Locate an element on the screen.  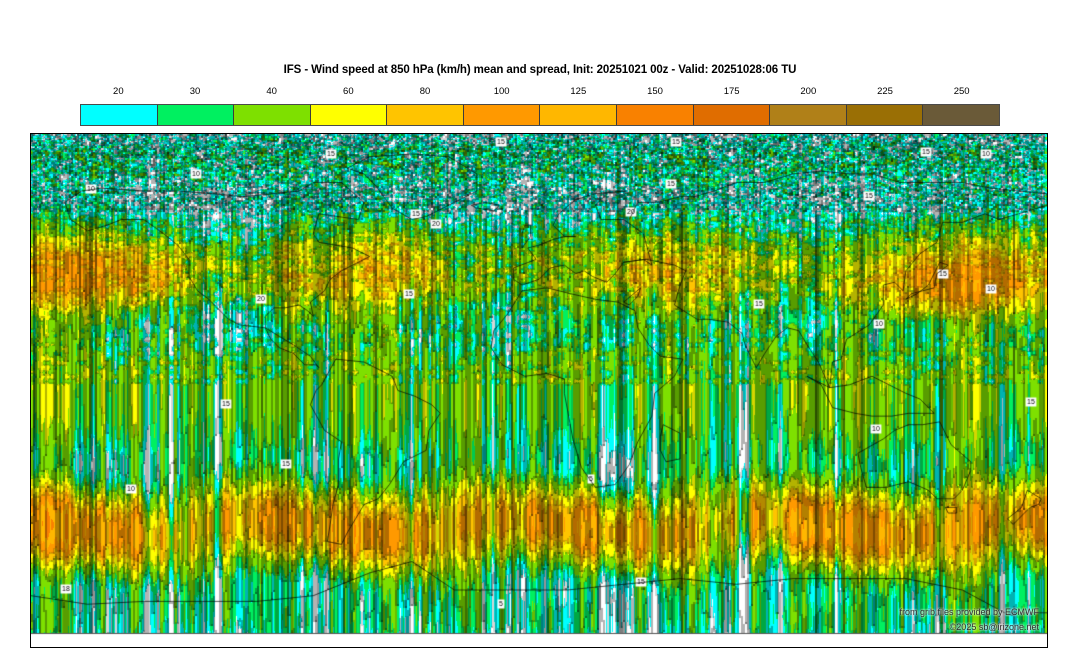
attribution-copyright: ©2025 sb@irizone.net is located at coordinates (994, 627).